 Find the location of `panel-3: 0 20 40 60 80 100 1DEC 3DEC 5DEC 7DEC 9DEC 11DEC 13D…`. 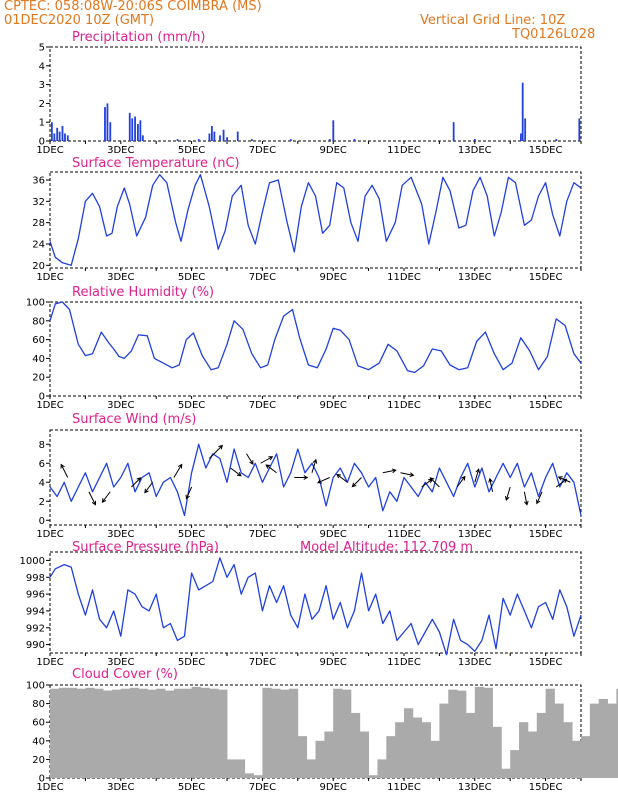

panel-3: 0 20 40 60 80 100 1DEC 3DEC 5DEC 7DEC 9DEC 11DEC 13D… is located at coordinates (304, 348).